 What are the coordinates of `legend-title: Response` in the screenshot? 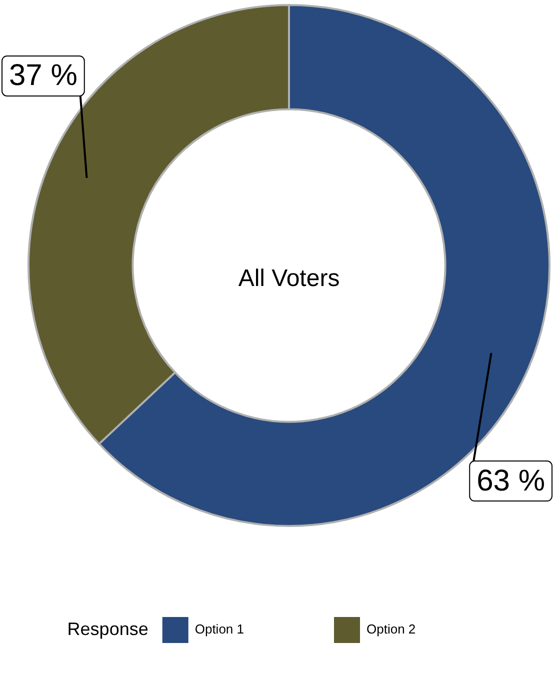 It's located at (107, 628).